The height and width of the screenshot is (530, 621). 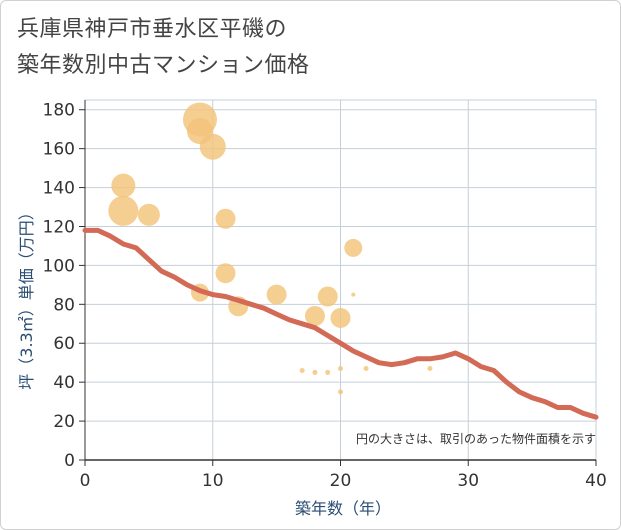 What do you see at coordinates (59, 227) in the screenshot?
I see `y-tick-label-6: 120` at bounding box center [59, 227].